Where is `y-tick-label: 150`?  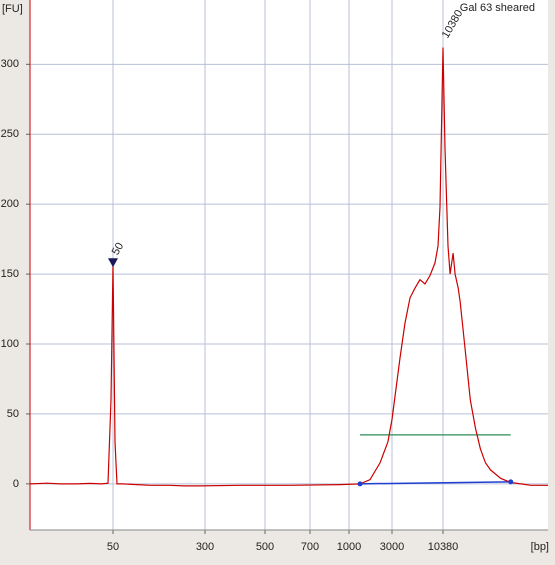 y-tick-label: 150 is located at coordinates (10, 274).